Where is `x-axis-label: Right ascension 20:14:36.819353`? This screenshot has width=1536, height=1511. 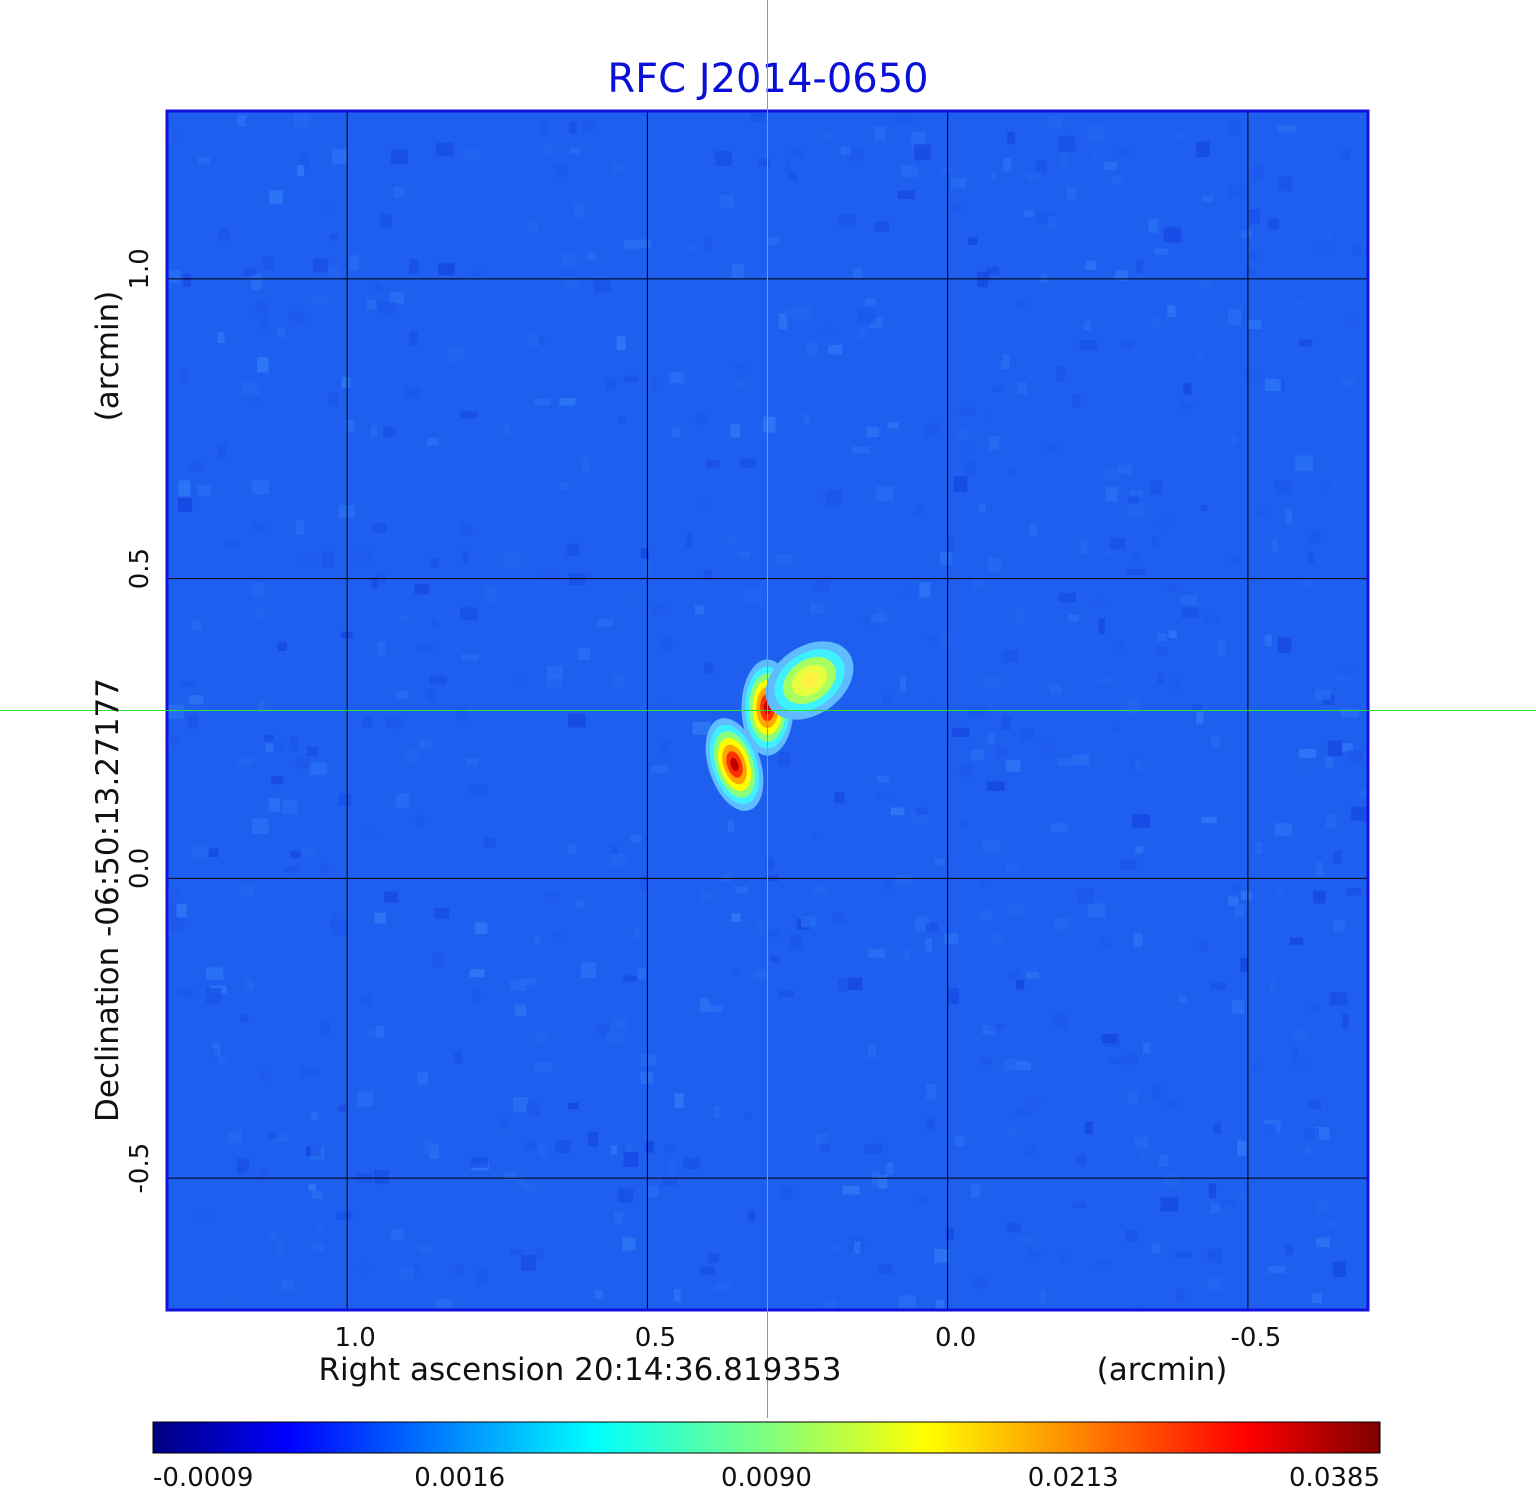
x-axis-label: Right ascension 20:14:36.819353 is located at coordinates (579, 1370).